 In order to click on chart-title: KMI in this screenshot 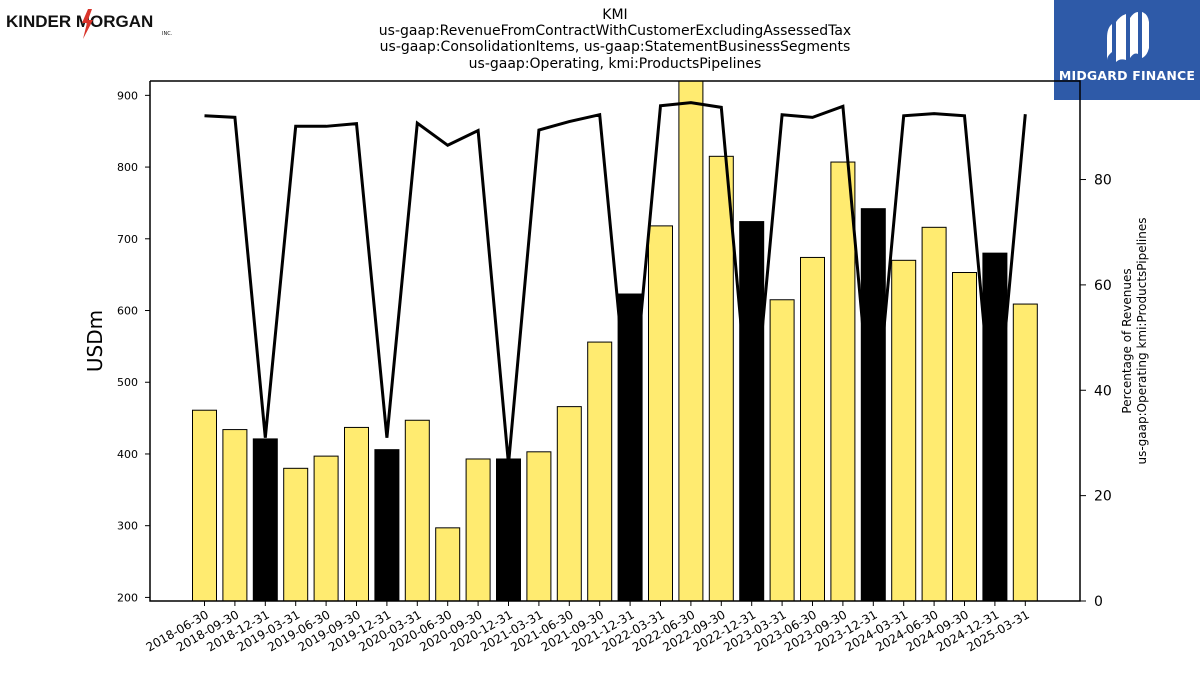, I will do `click(615, 15)`.